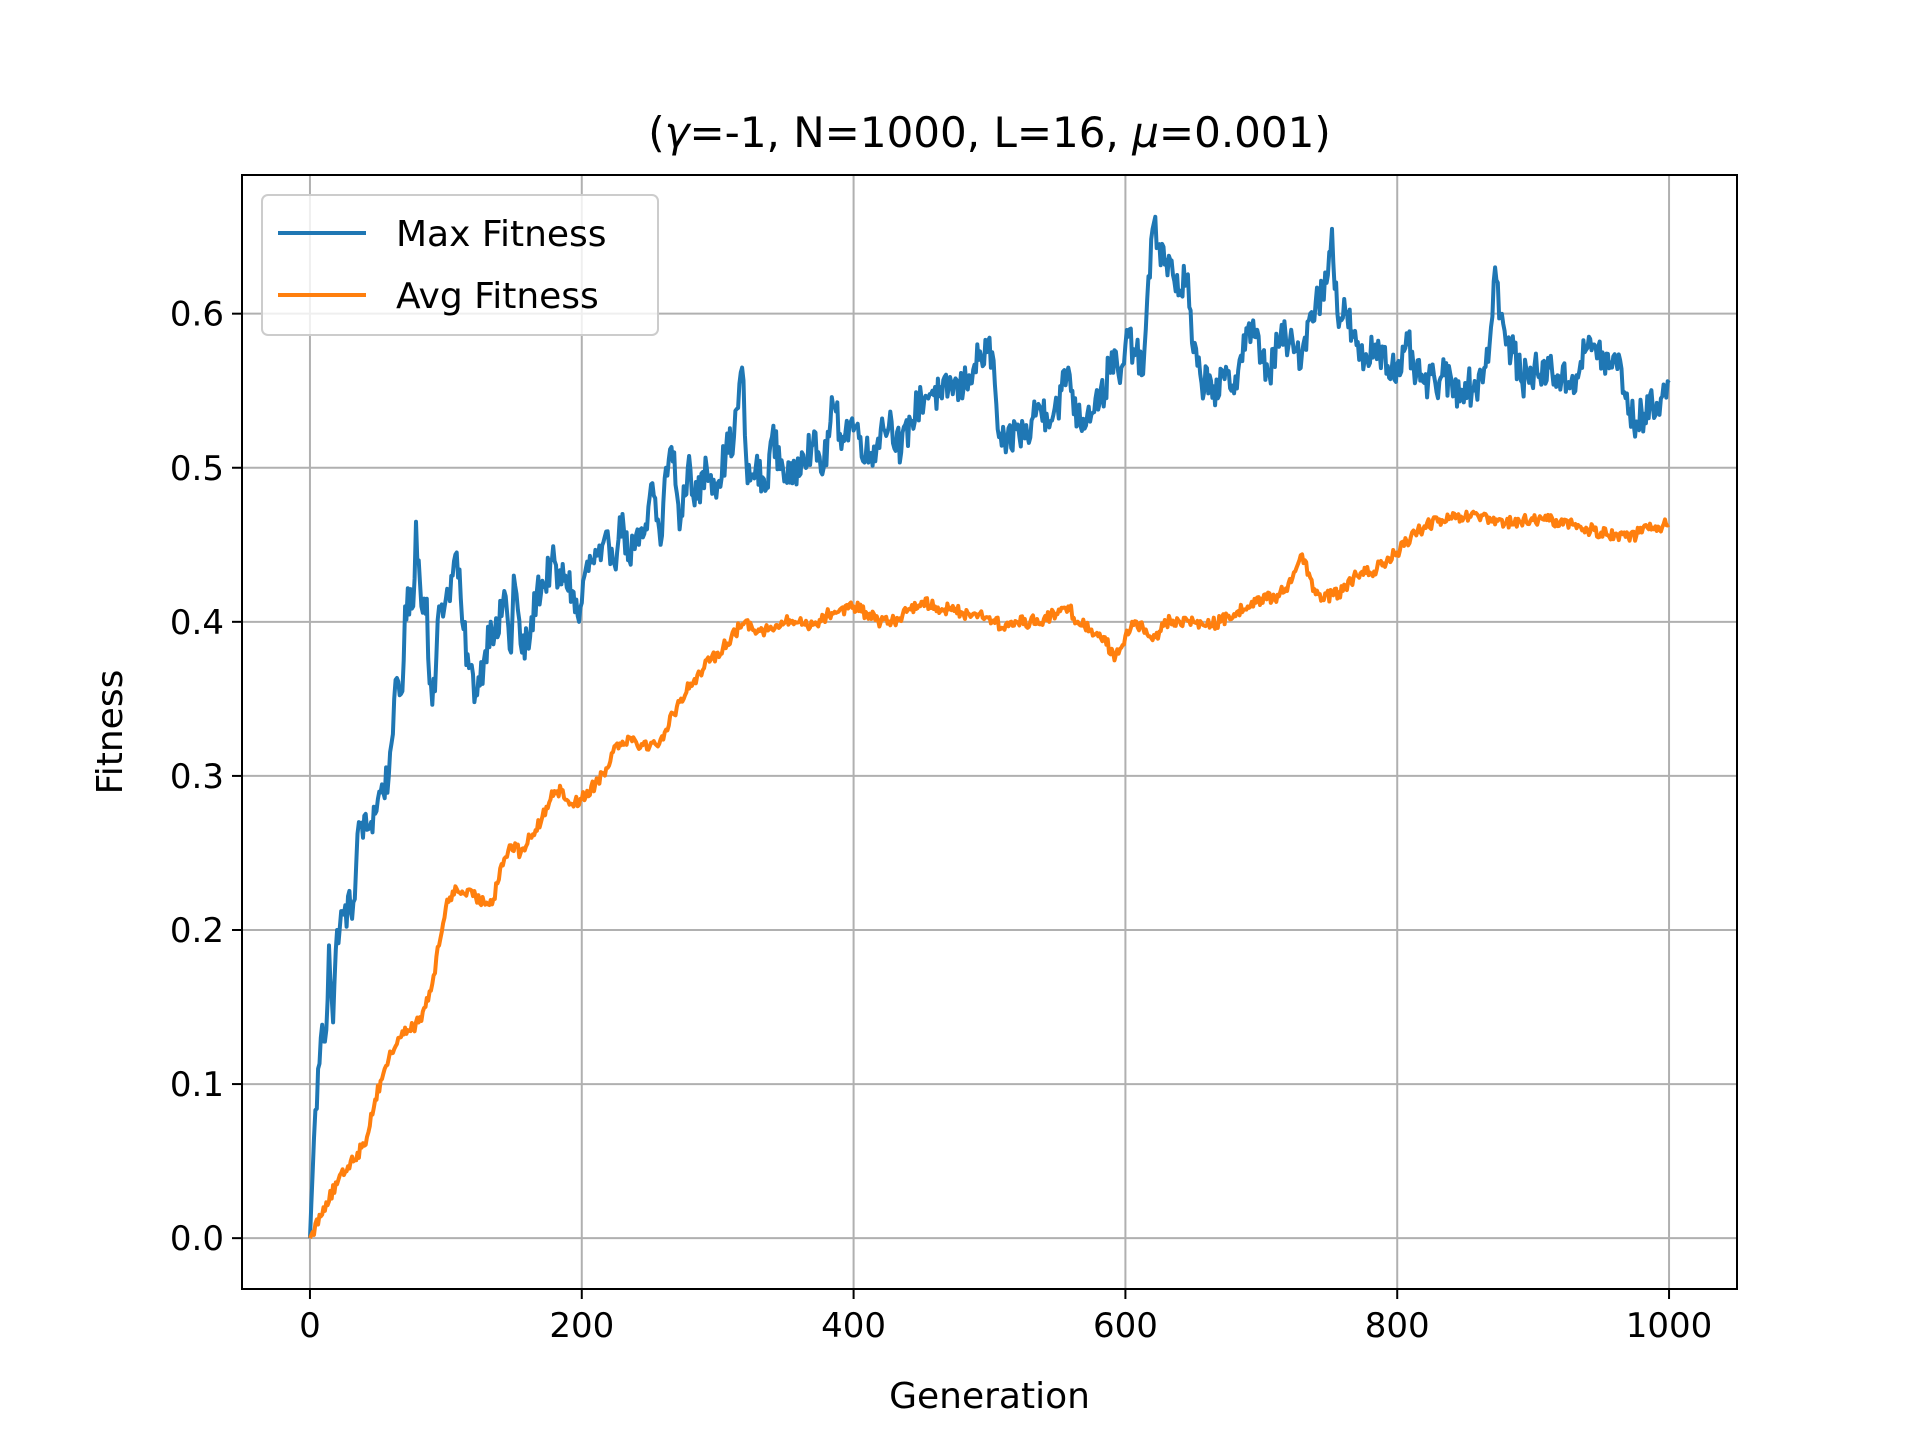  What do you see at coordinates (497, 296) in the screenshot?
I see `legend-label: Avg Fitness` at bounding box center [497, 296].